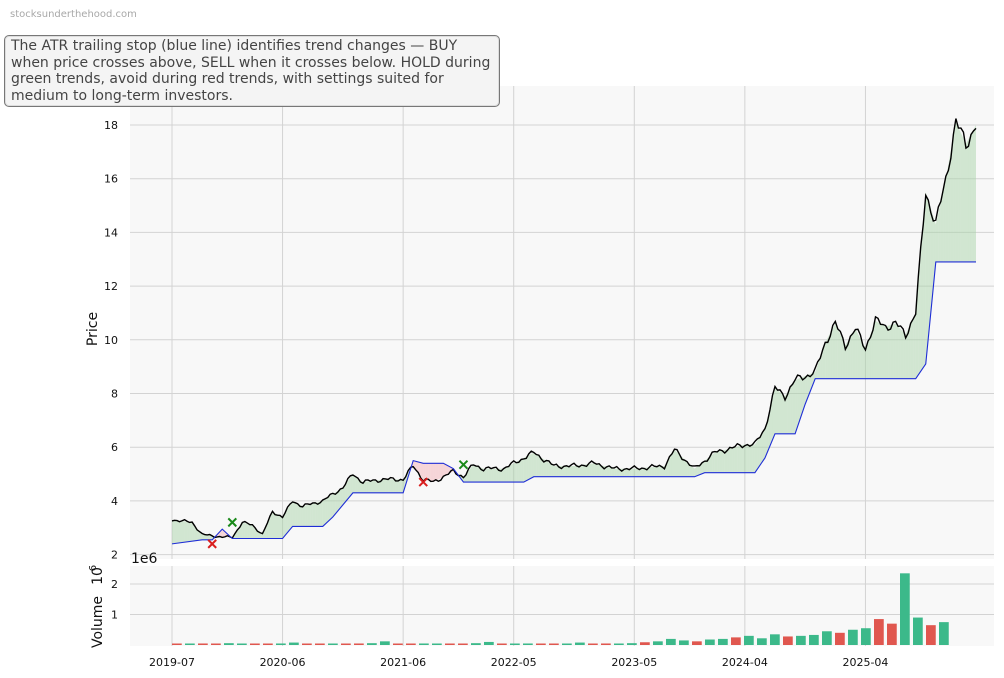 This screenshot has width=1004, height=678. Describe the element at coordinates (560, 609) in the screenshot. I see `volume-bars` at that location.